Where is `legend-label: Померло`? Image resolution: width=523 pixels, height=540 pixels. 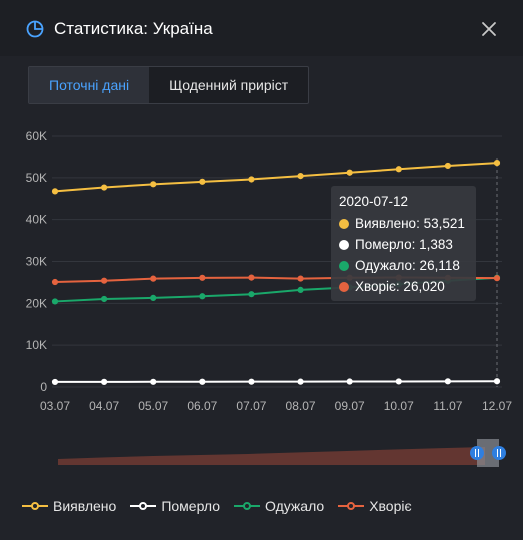 legend-label: Померло is located at coordinates (191, 506).